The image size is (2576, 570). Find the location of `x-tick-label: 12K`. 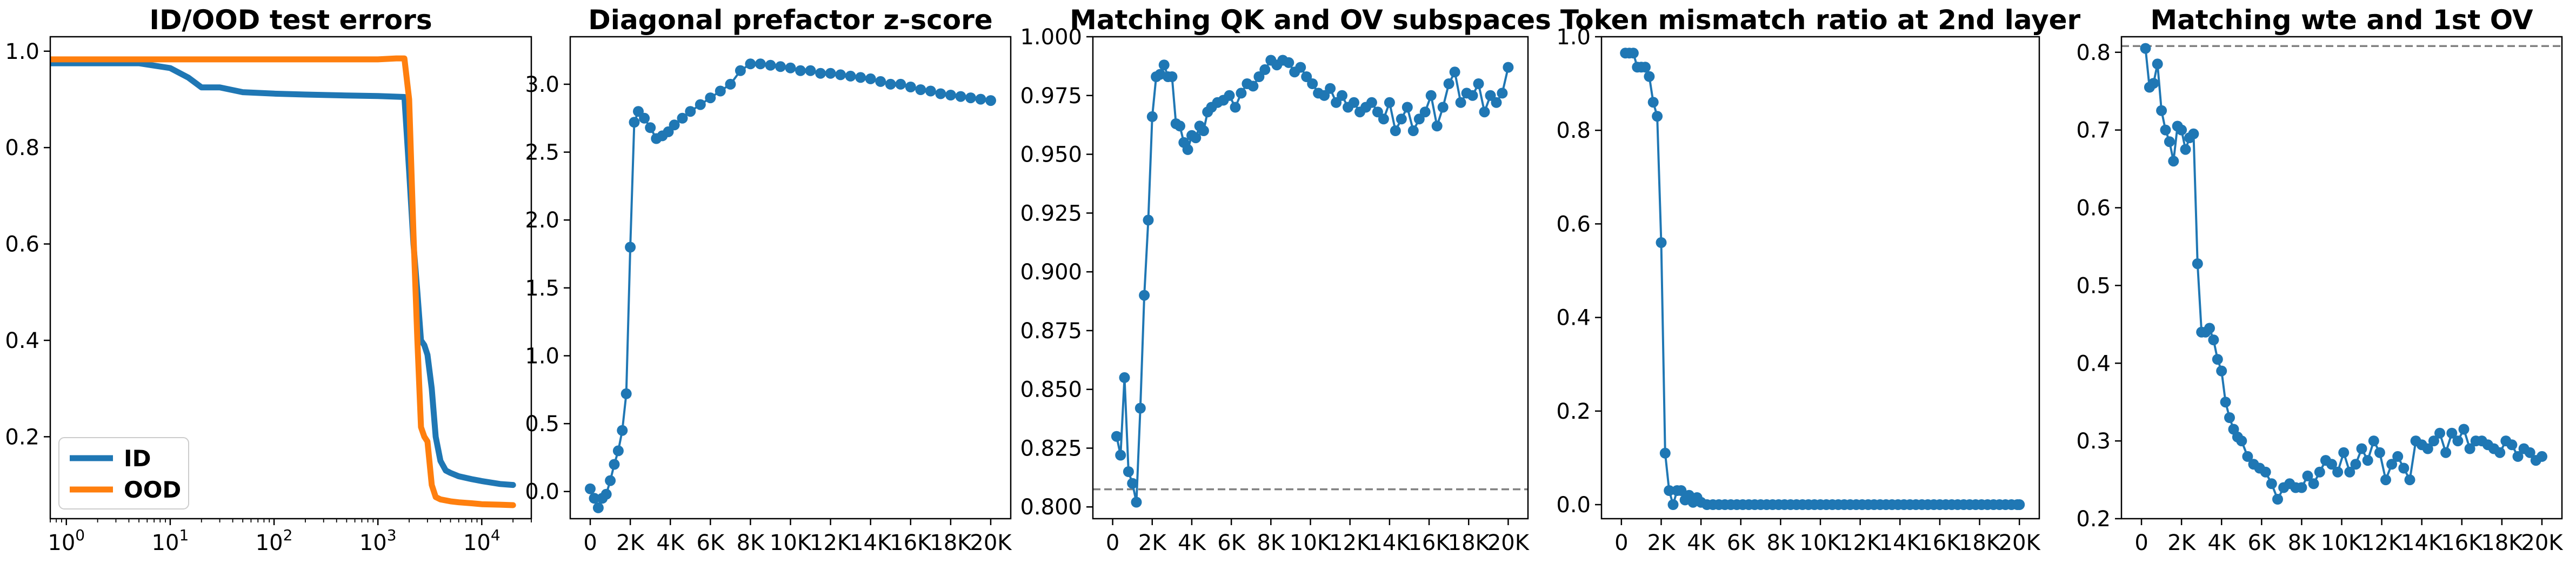

x-tick-label: 12K is located at coordinates (1350, 543).